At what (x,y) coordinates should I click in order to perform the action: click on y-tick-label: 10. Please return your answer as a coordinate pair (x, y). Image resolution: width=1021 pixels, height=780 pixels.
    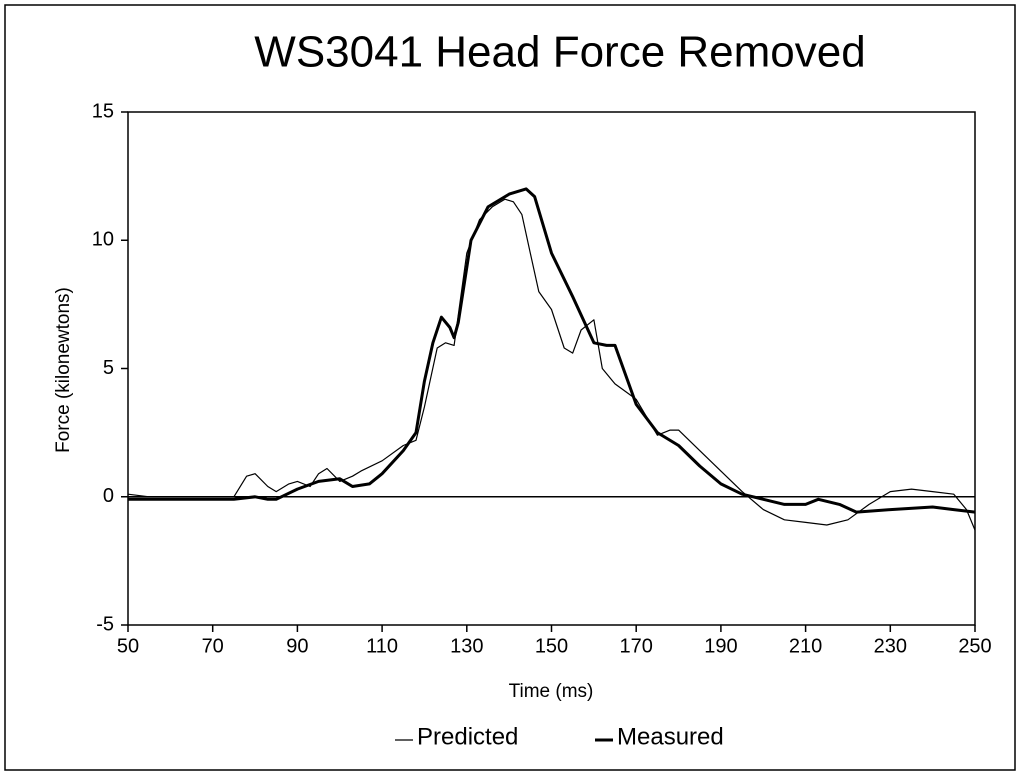
    Looking at the image, I should click on (103, 240).